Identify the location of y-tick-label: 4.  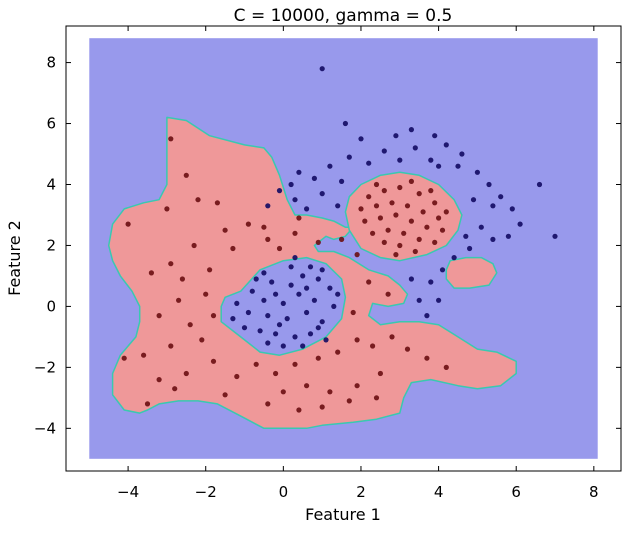
(51, 184).